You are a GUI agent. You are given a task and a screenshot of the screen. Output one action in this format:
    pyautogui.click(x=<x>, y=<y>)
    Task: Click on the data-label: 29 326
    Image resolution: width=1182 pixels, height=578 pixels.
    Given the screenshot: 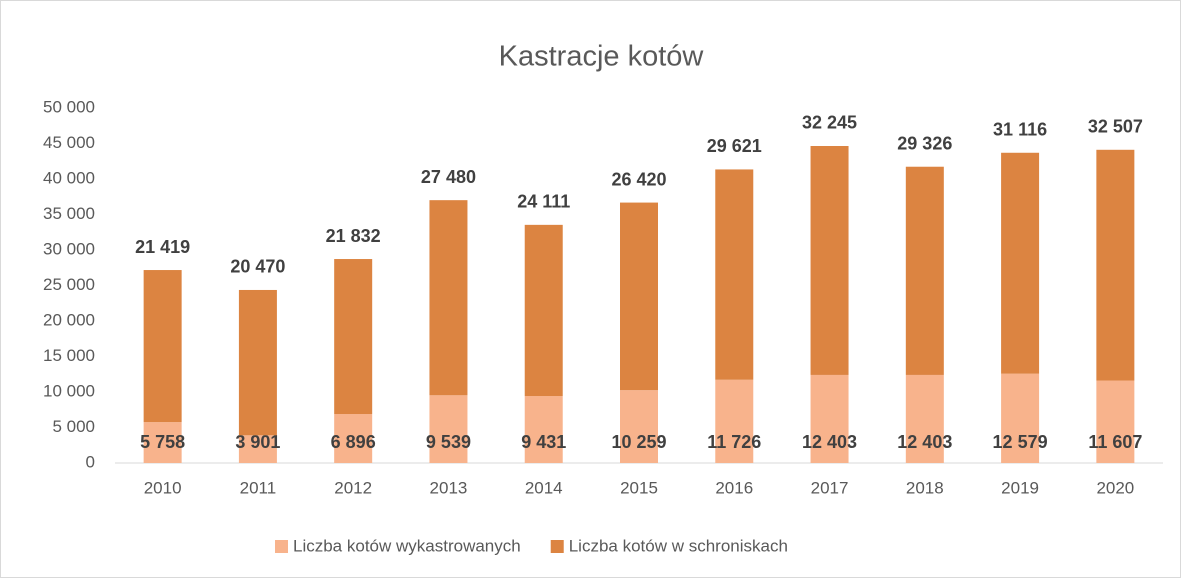 What is the action you would take?
    pyautogui.click(x=924, y=143)
    